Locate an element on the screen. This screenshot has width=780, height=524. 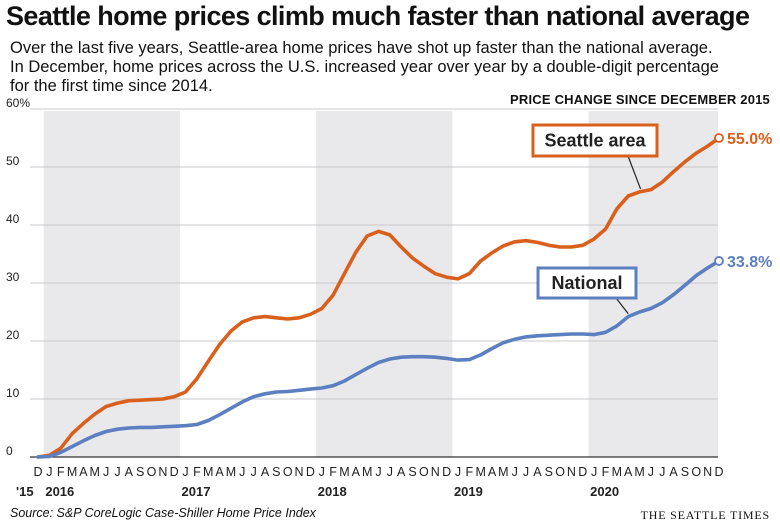
seattle-area-label: Seattle area is located at coordinates (595, 141).